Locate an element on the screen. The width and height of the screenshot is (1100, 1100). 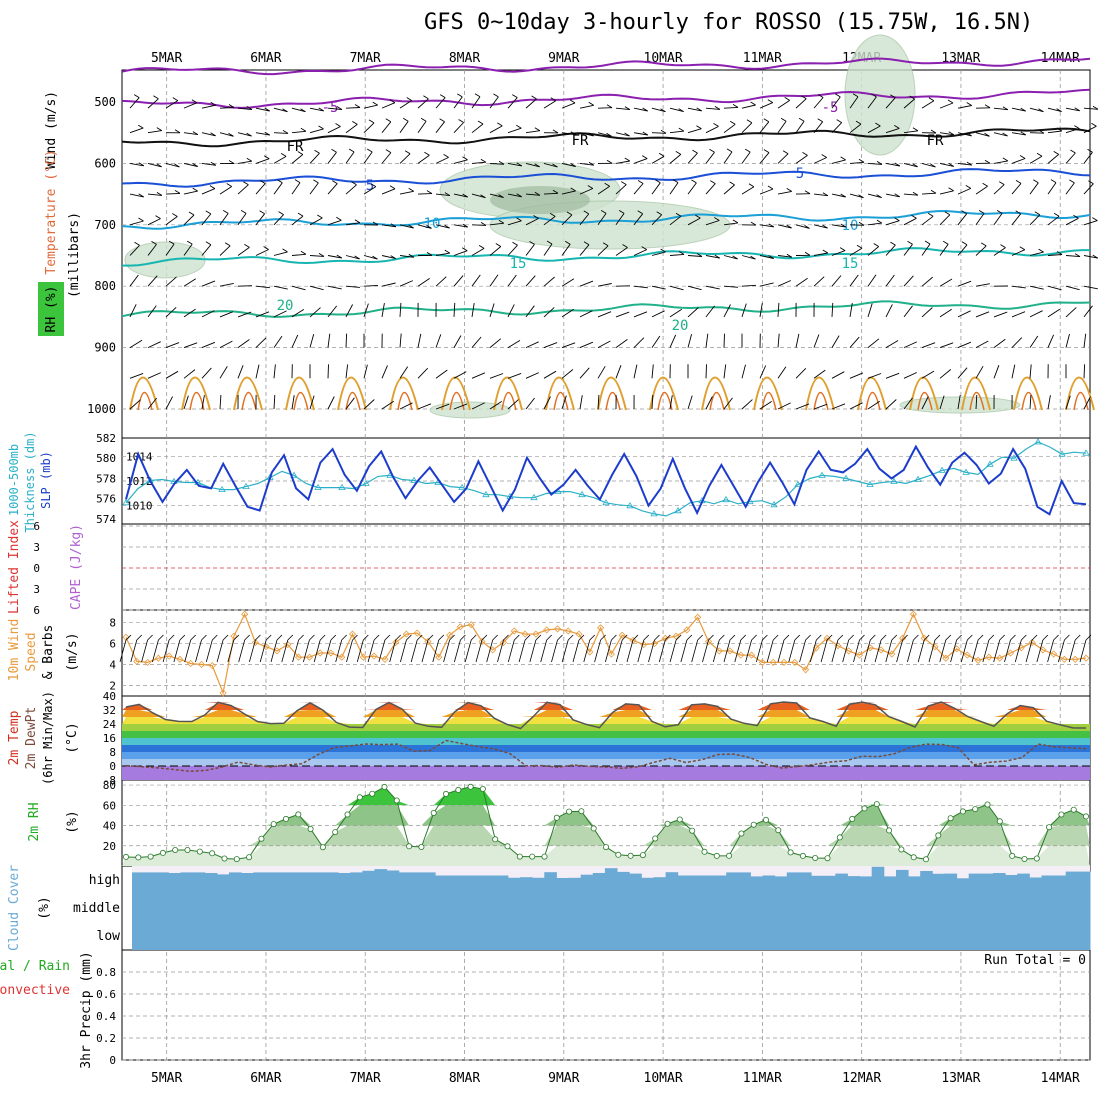
warm-contour-inner is located at coordinates (873, 401).